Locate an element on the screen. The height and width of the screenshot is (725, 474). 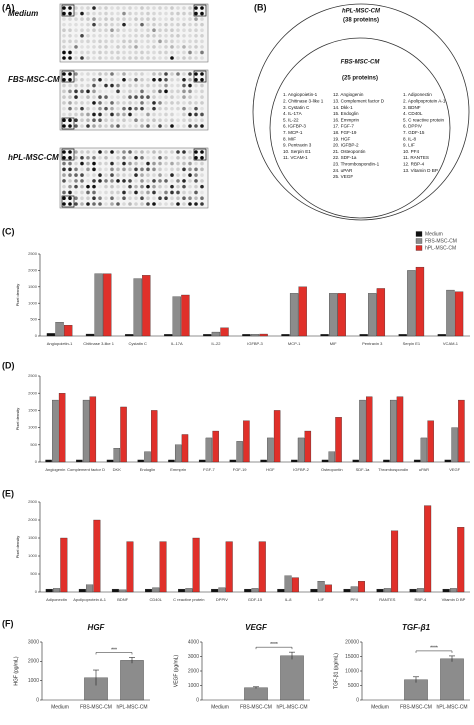
panel-label: (A) is located at coordinates (8, 7).